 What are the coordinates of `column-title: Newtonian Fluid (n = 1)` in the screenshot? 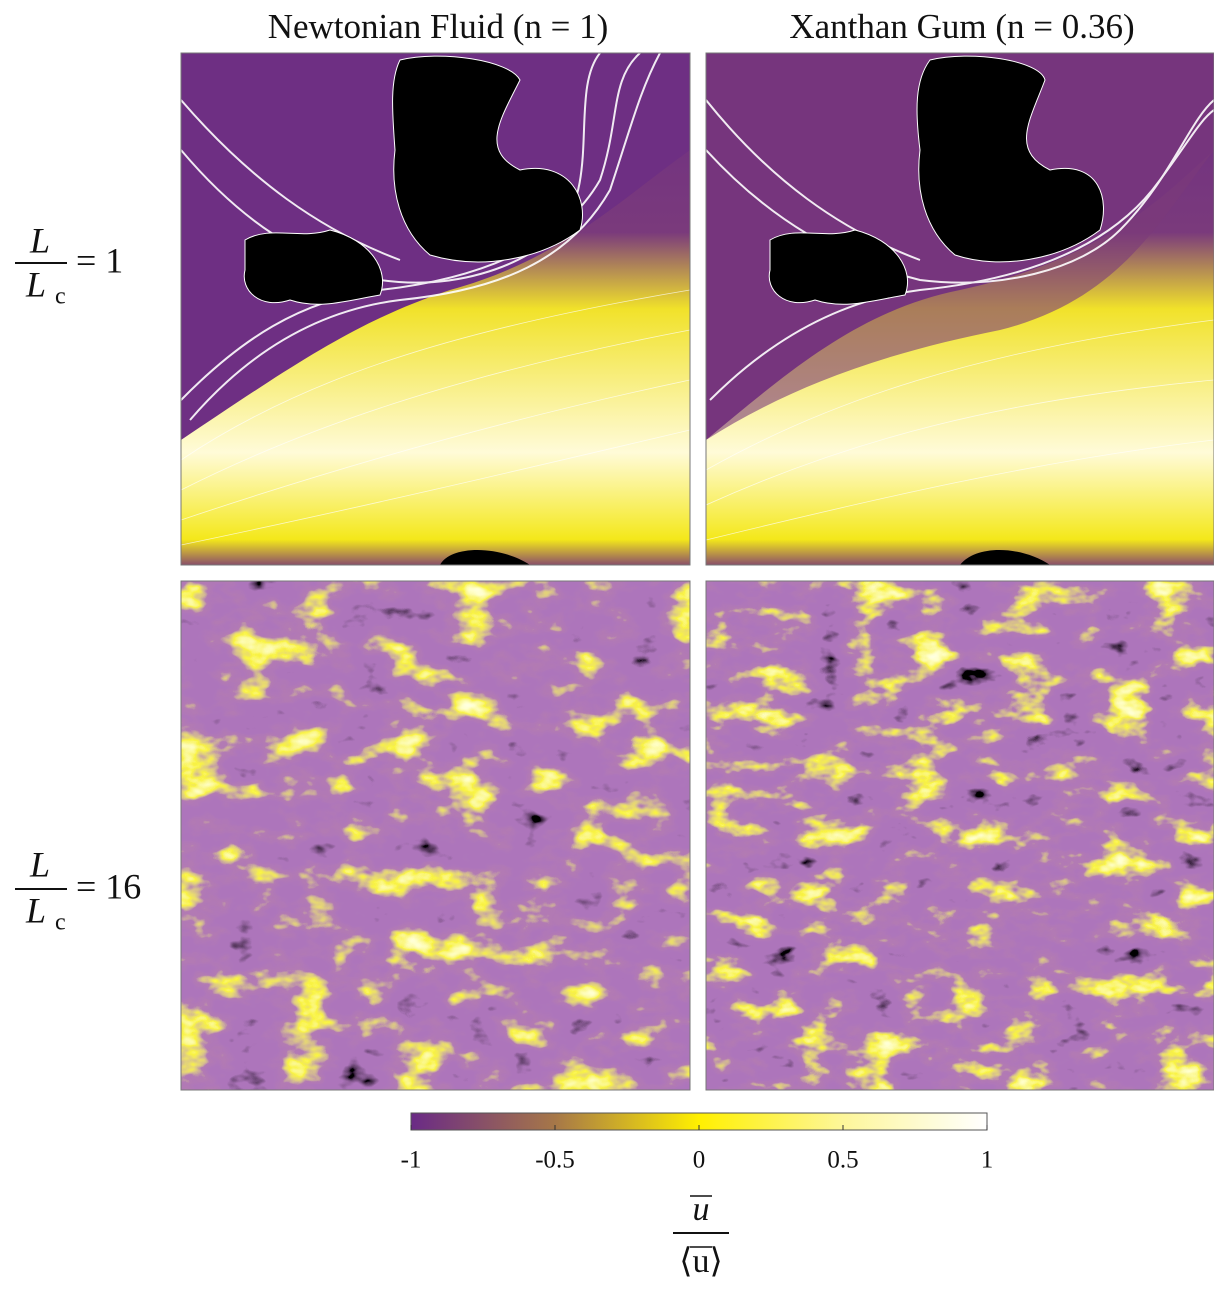 It's located at (438, 26).